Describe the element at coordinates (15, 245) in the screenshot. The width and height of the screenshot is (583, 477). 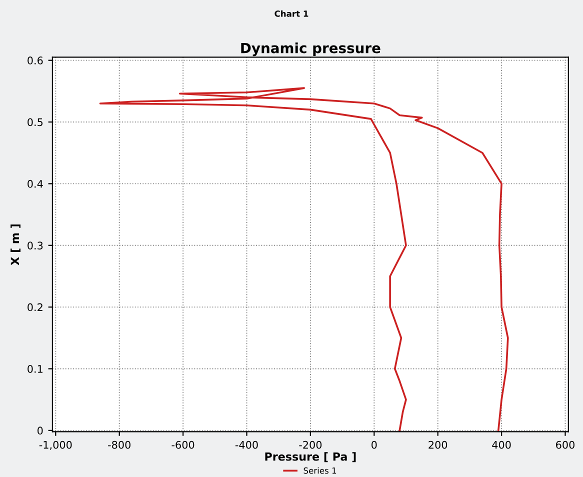
I see `y-axis-title: X [ m ]` at that location.